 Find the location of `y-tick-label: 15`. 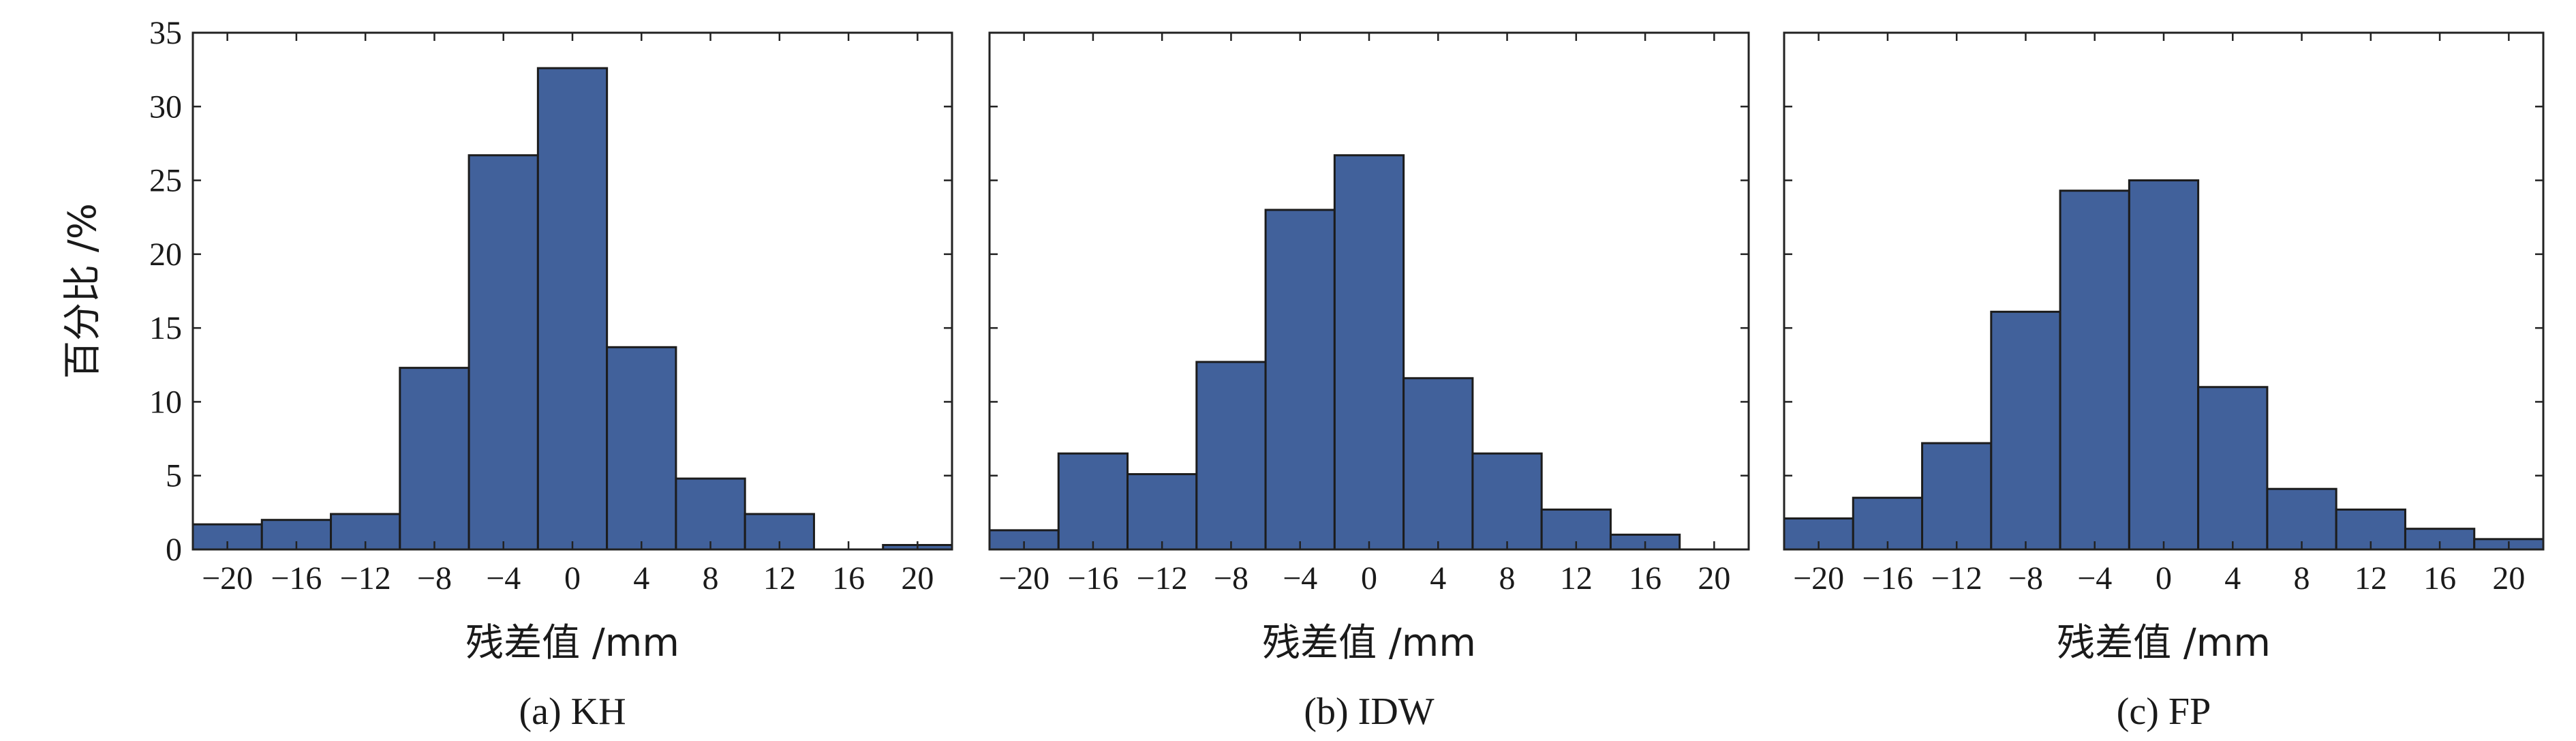

y-tick-label: 15 is located at coordinates (165, 328).